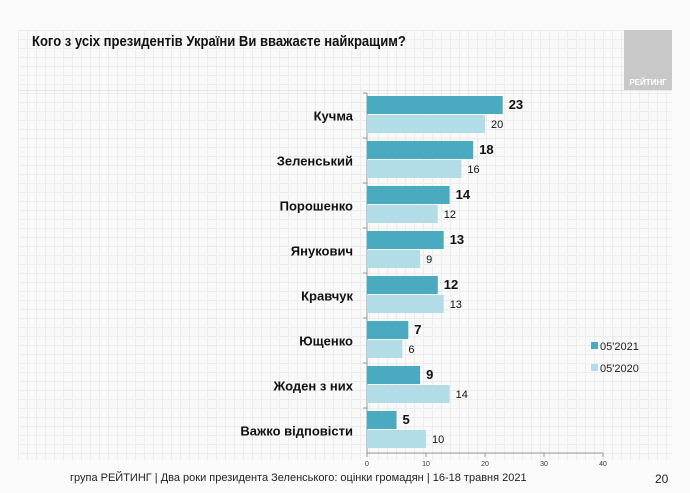  What do you see at coordinates (438, 440) in the screenshot?
I see `data-label: 10` at bounding box center [438, 440].